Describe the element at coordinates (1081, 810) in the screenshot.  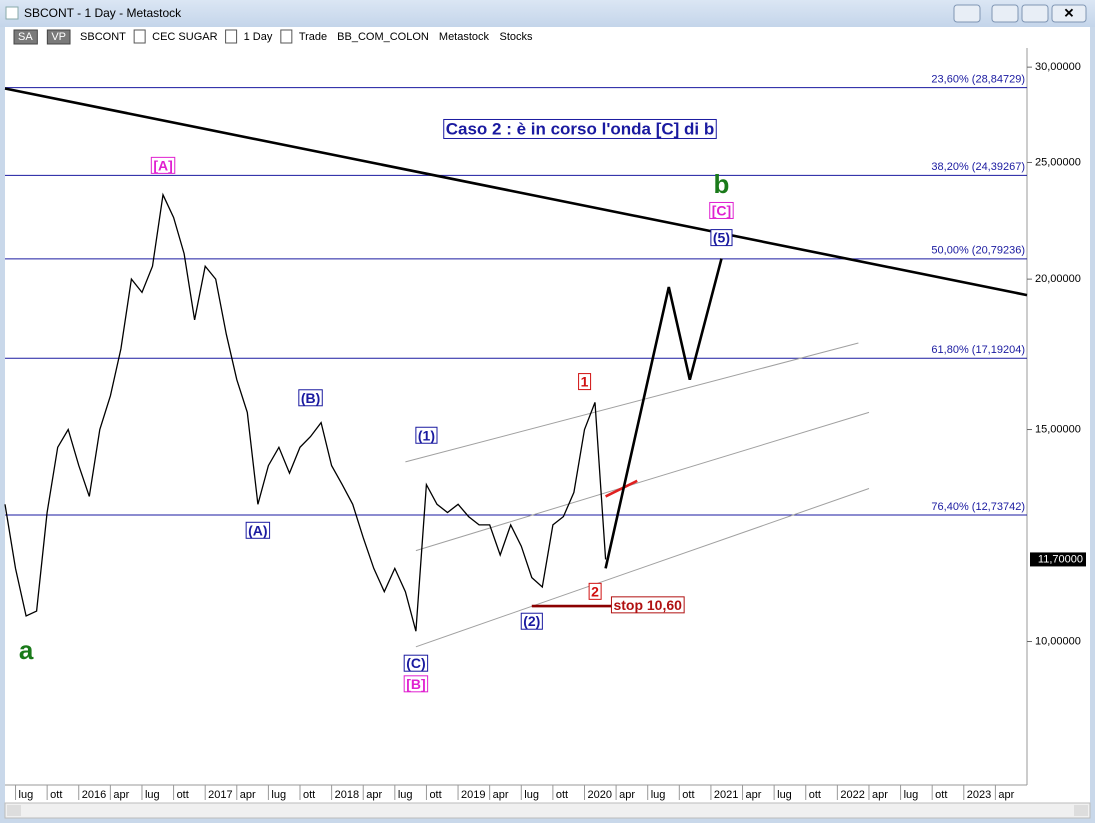
I see `scroll-right` at that location.